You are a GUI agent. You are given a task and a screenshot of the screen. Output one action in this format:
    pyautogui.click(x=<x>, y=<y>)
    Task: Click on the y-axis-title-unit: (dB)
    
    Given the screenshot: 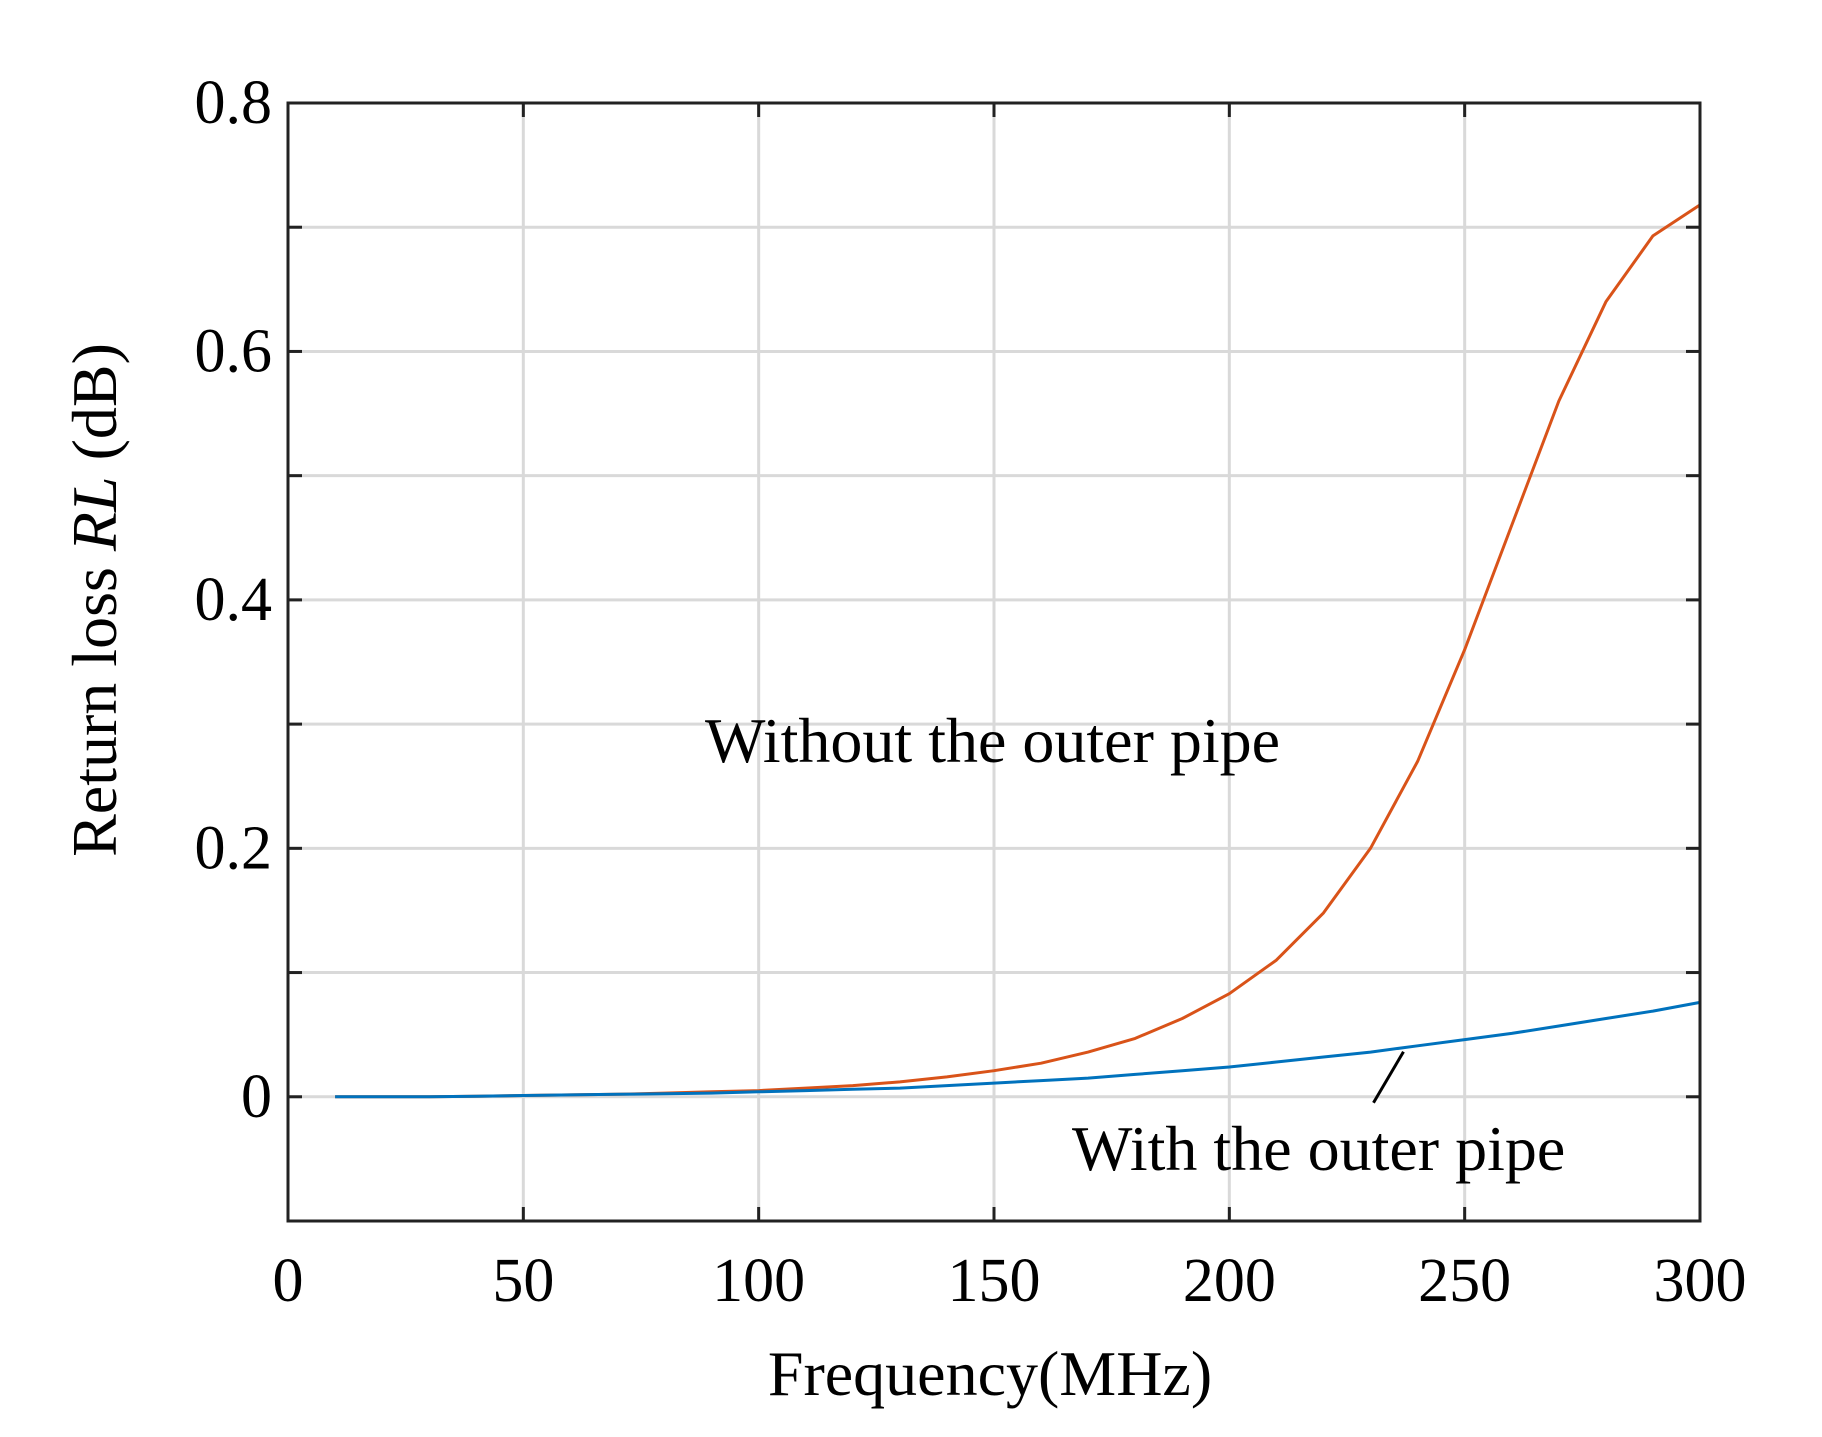 What is the action you would take?
    pyautogui.click(x=94, y=409)
    